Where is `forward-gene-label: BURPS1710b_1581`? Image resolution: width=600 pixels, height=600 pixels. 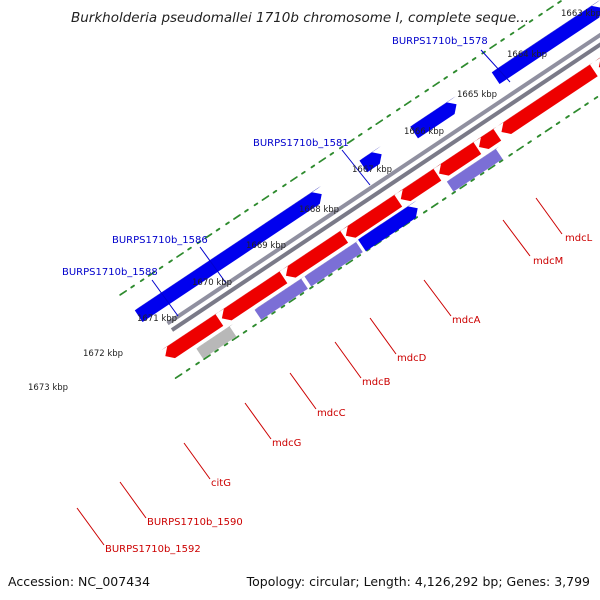 forward-gene-label: BURPS1710b_1581 is located at coordinates (301, 143).